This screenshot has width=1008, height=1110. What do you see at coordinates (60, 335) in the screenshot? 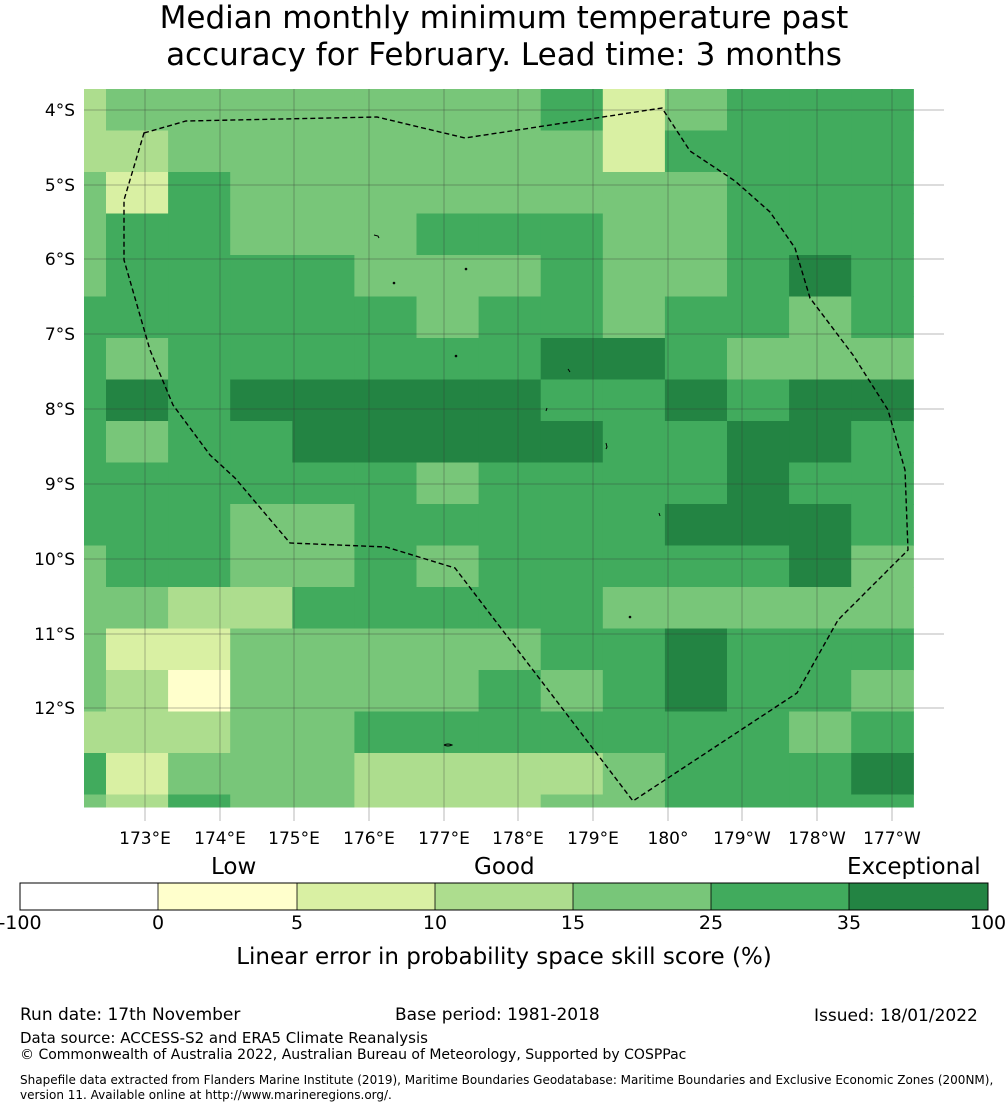
I see `latitude-label: 7°S` at bounding box center [60, 335].